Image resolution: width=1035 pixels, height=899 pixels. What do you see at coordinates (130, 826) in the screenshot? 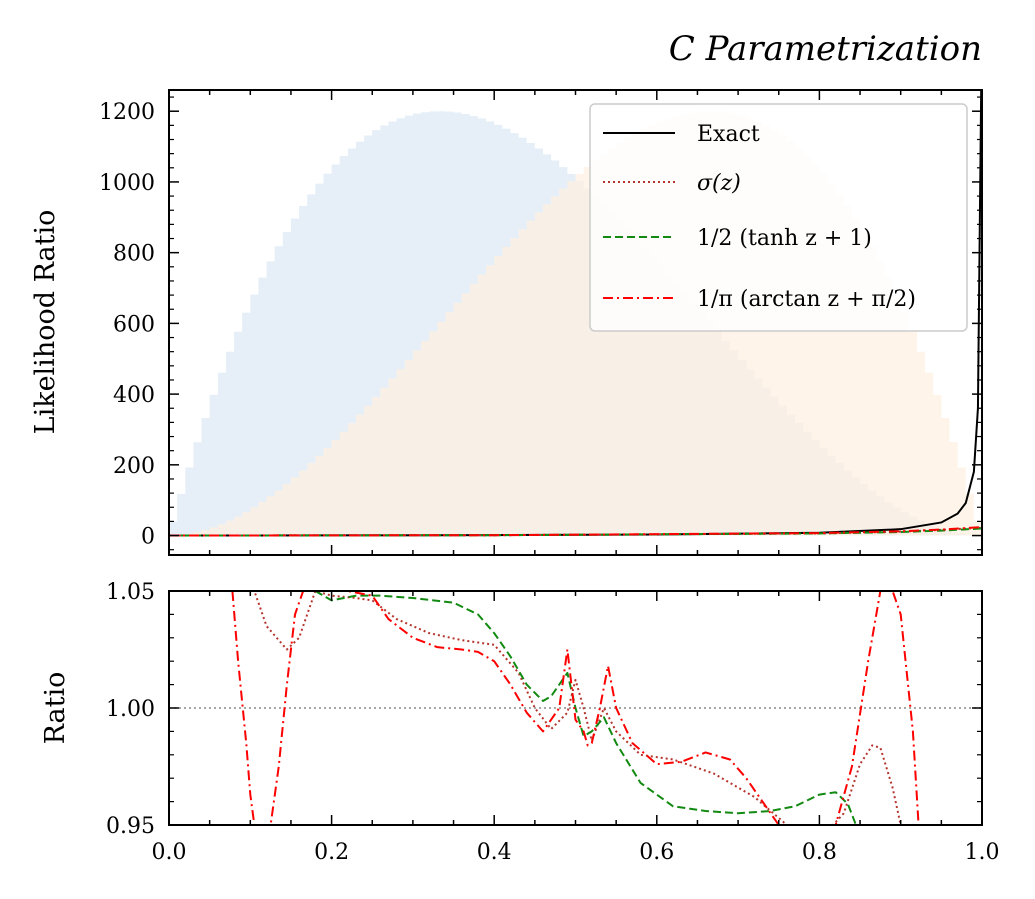
I see `bottom-ytick-label: 0.95` at bounding box center [130, 826].